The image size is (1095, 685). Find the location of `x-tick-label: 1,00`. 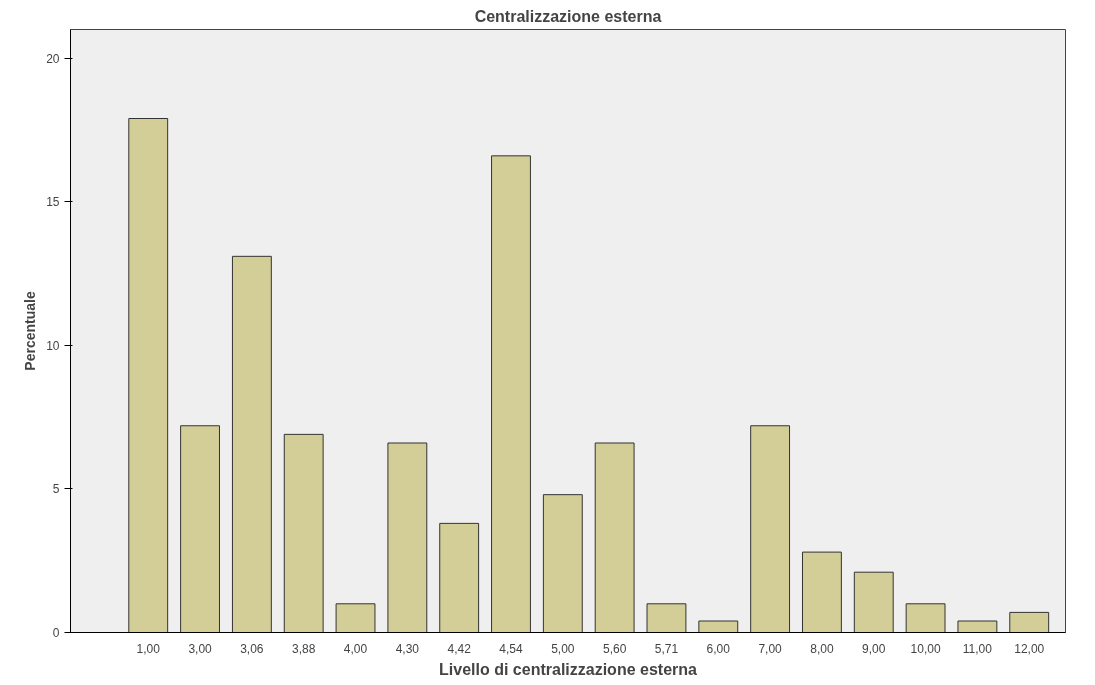

x-tick-label: 1,00 is located at coordinates (148, 648).